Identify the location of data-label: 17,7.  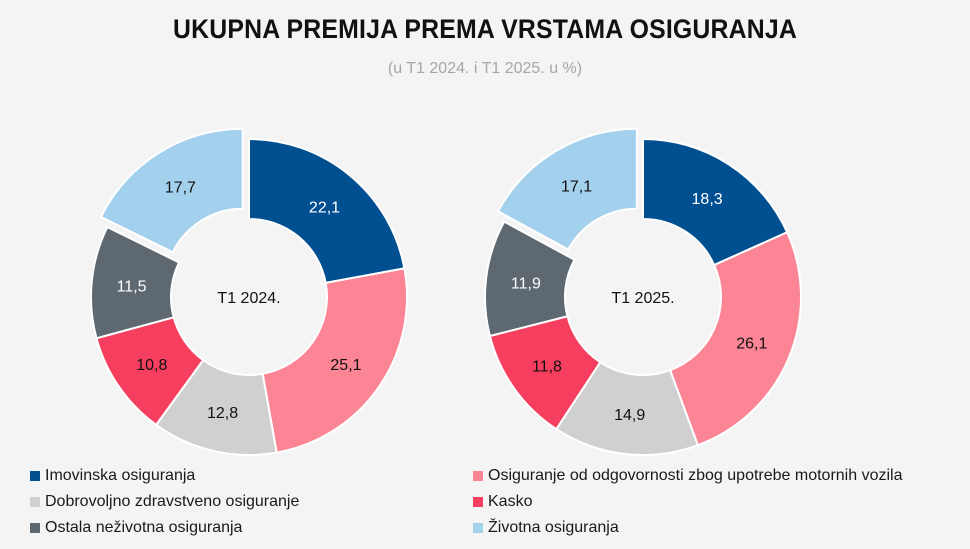
(180, 188).